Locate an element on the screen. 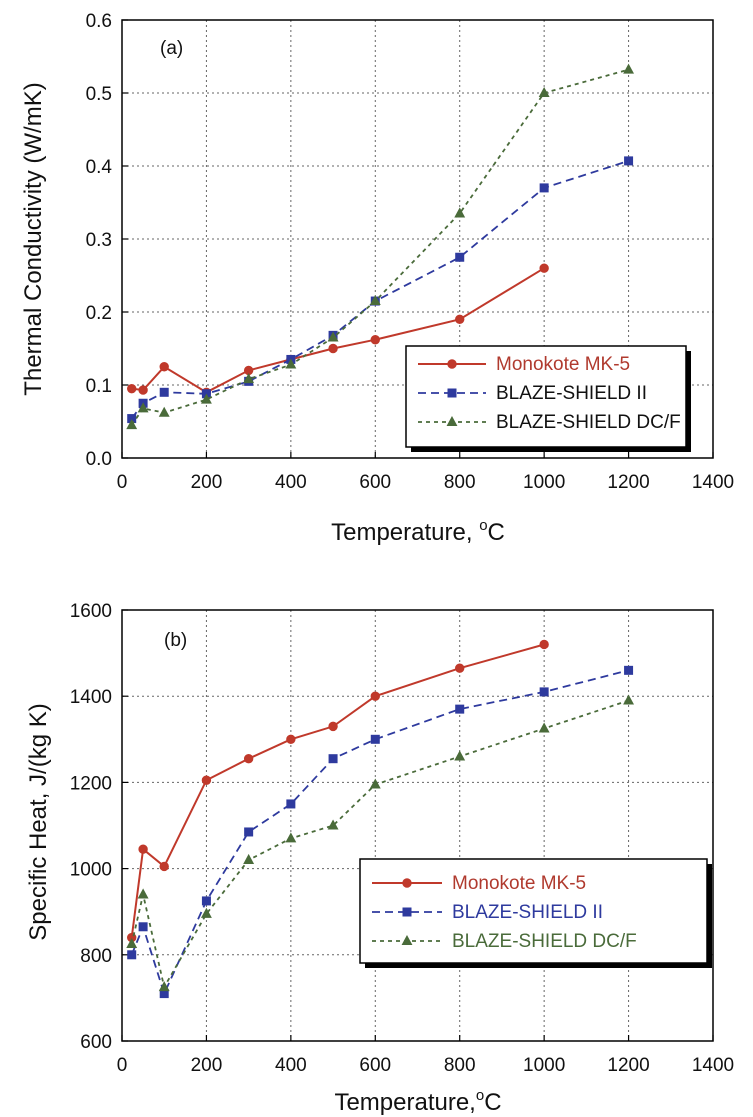 This screenshot has height=1117, width=753. panel-b-x-tick-label: 1000 is located at coordinates (544, 1065).